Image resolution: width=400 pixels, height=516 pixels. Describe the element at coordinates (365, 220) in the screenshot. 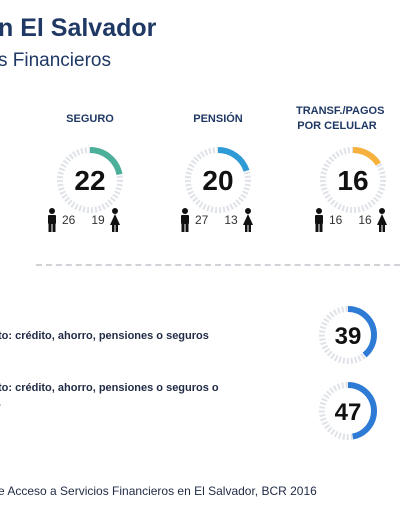

I see `women-value-transf: 16` at that location.